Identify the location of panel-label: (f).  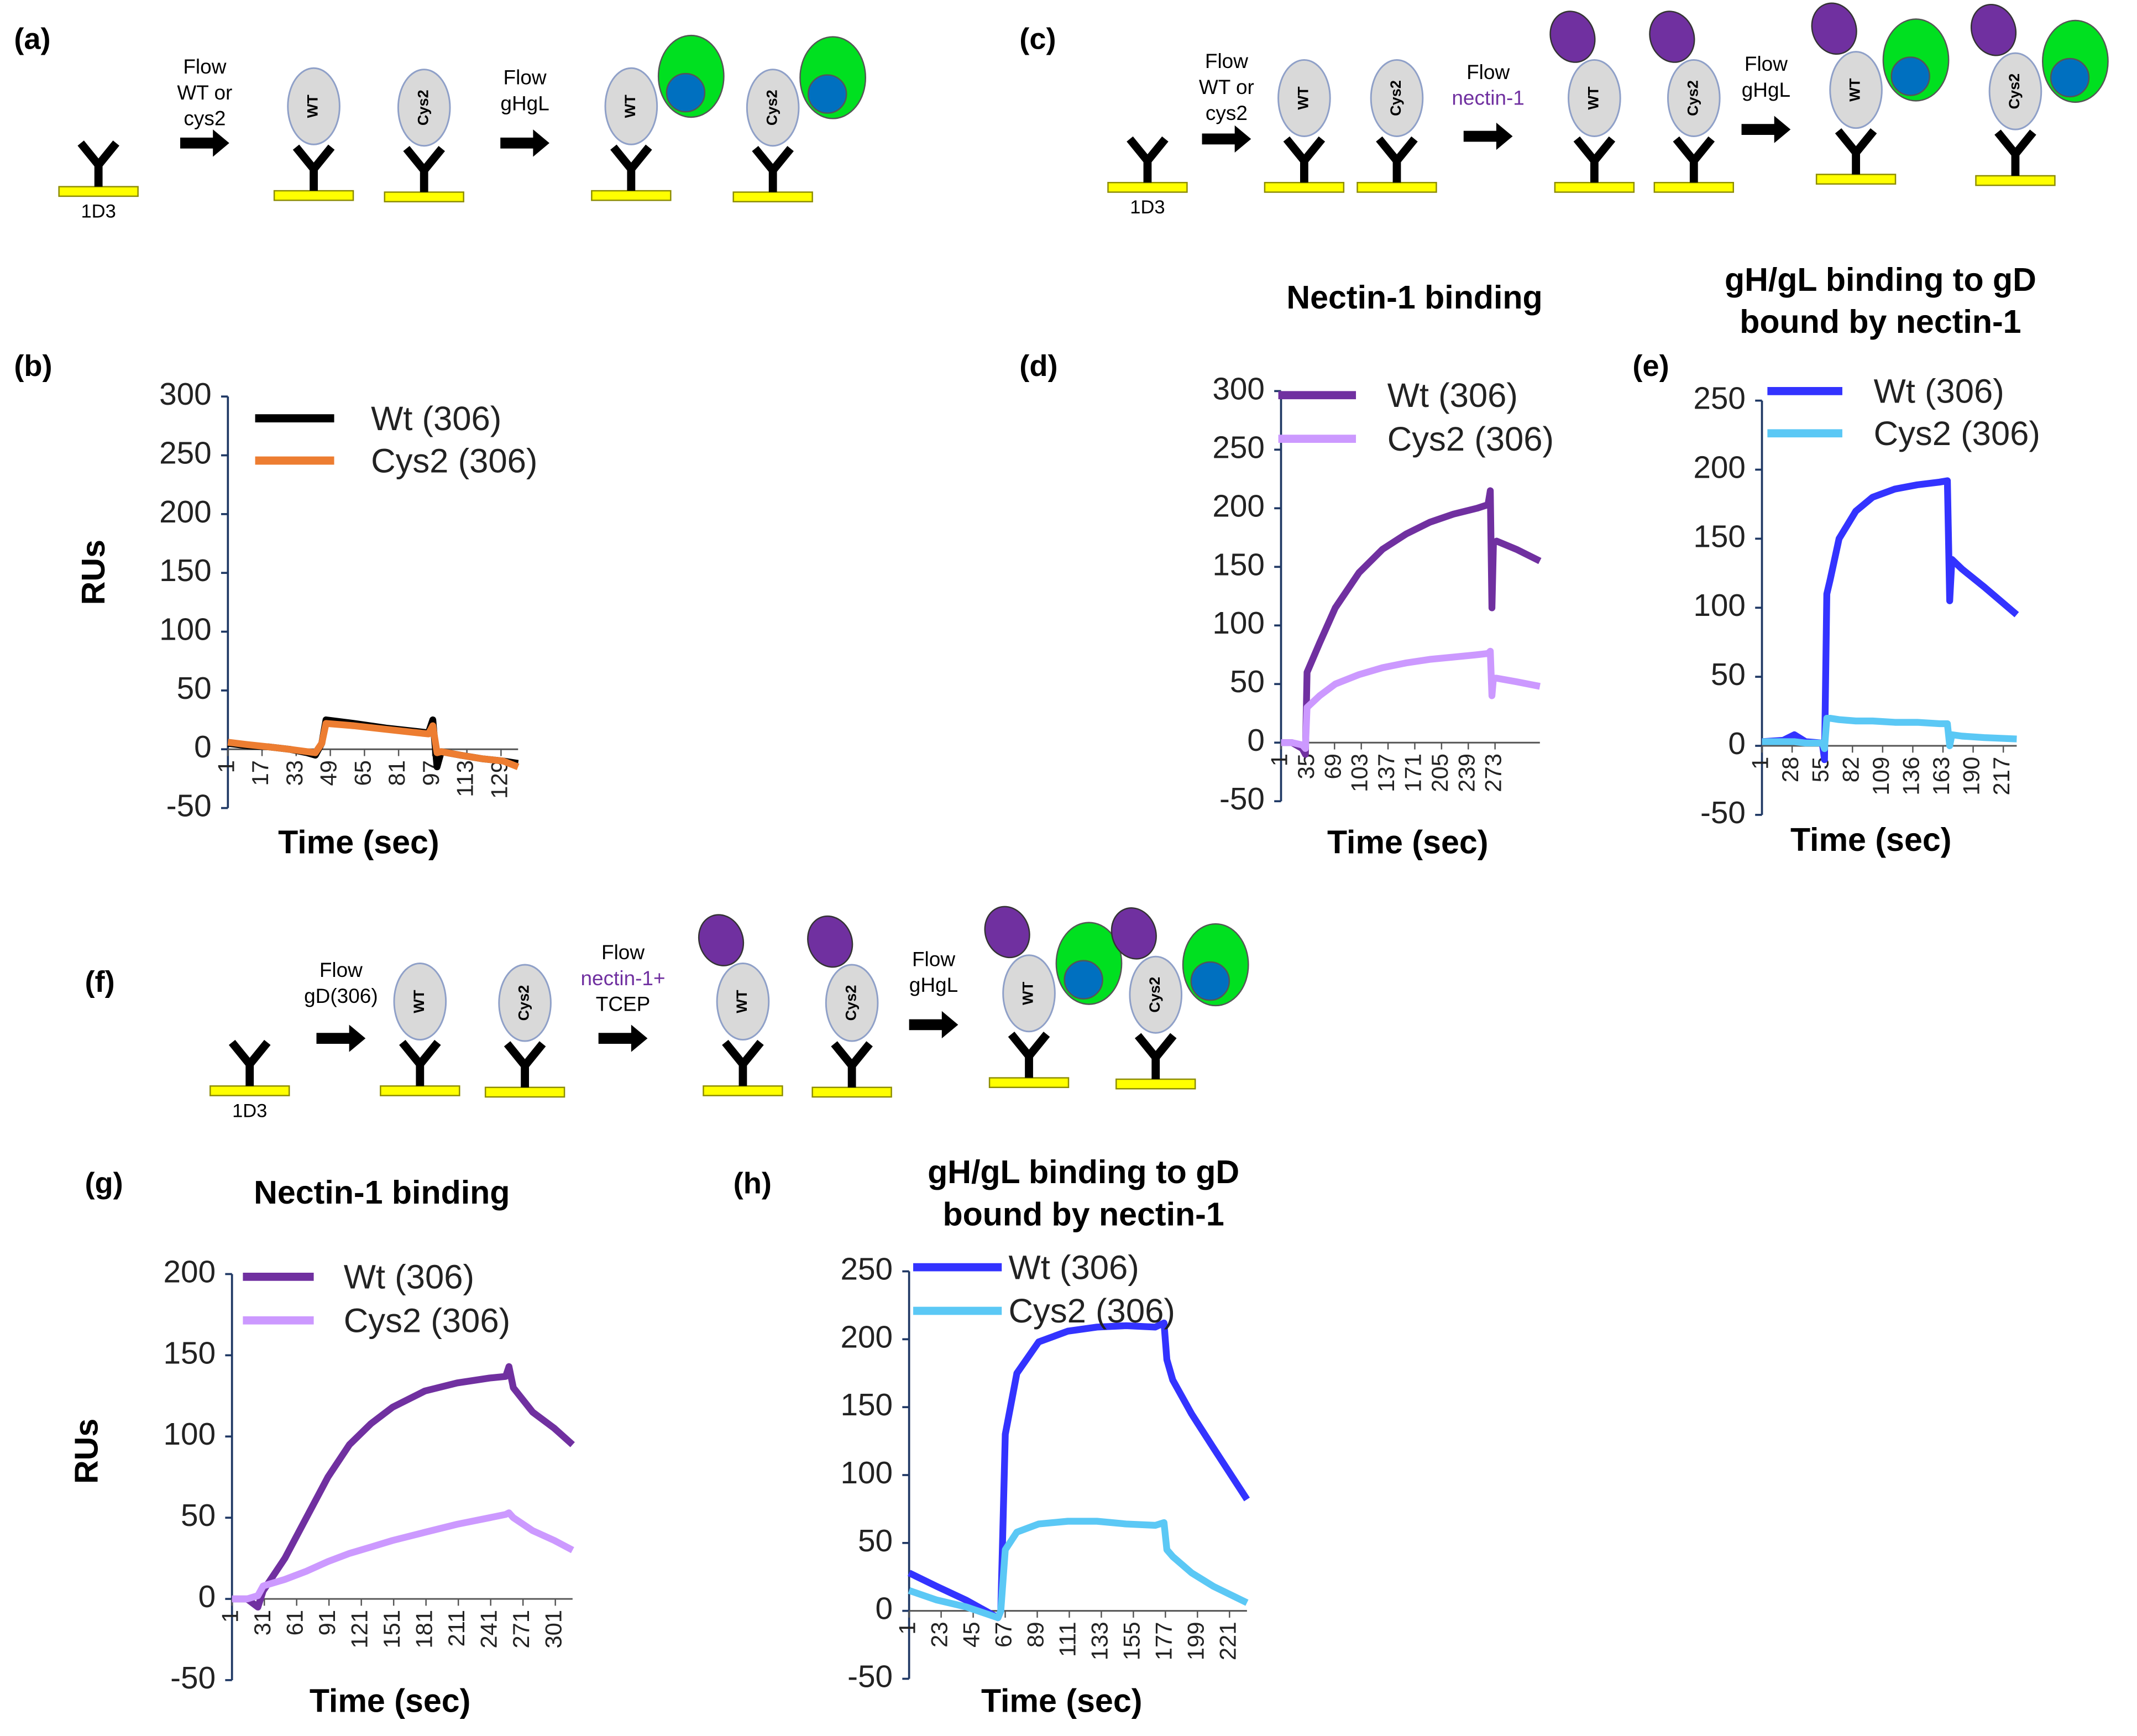
(100, 982).